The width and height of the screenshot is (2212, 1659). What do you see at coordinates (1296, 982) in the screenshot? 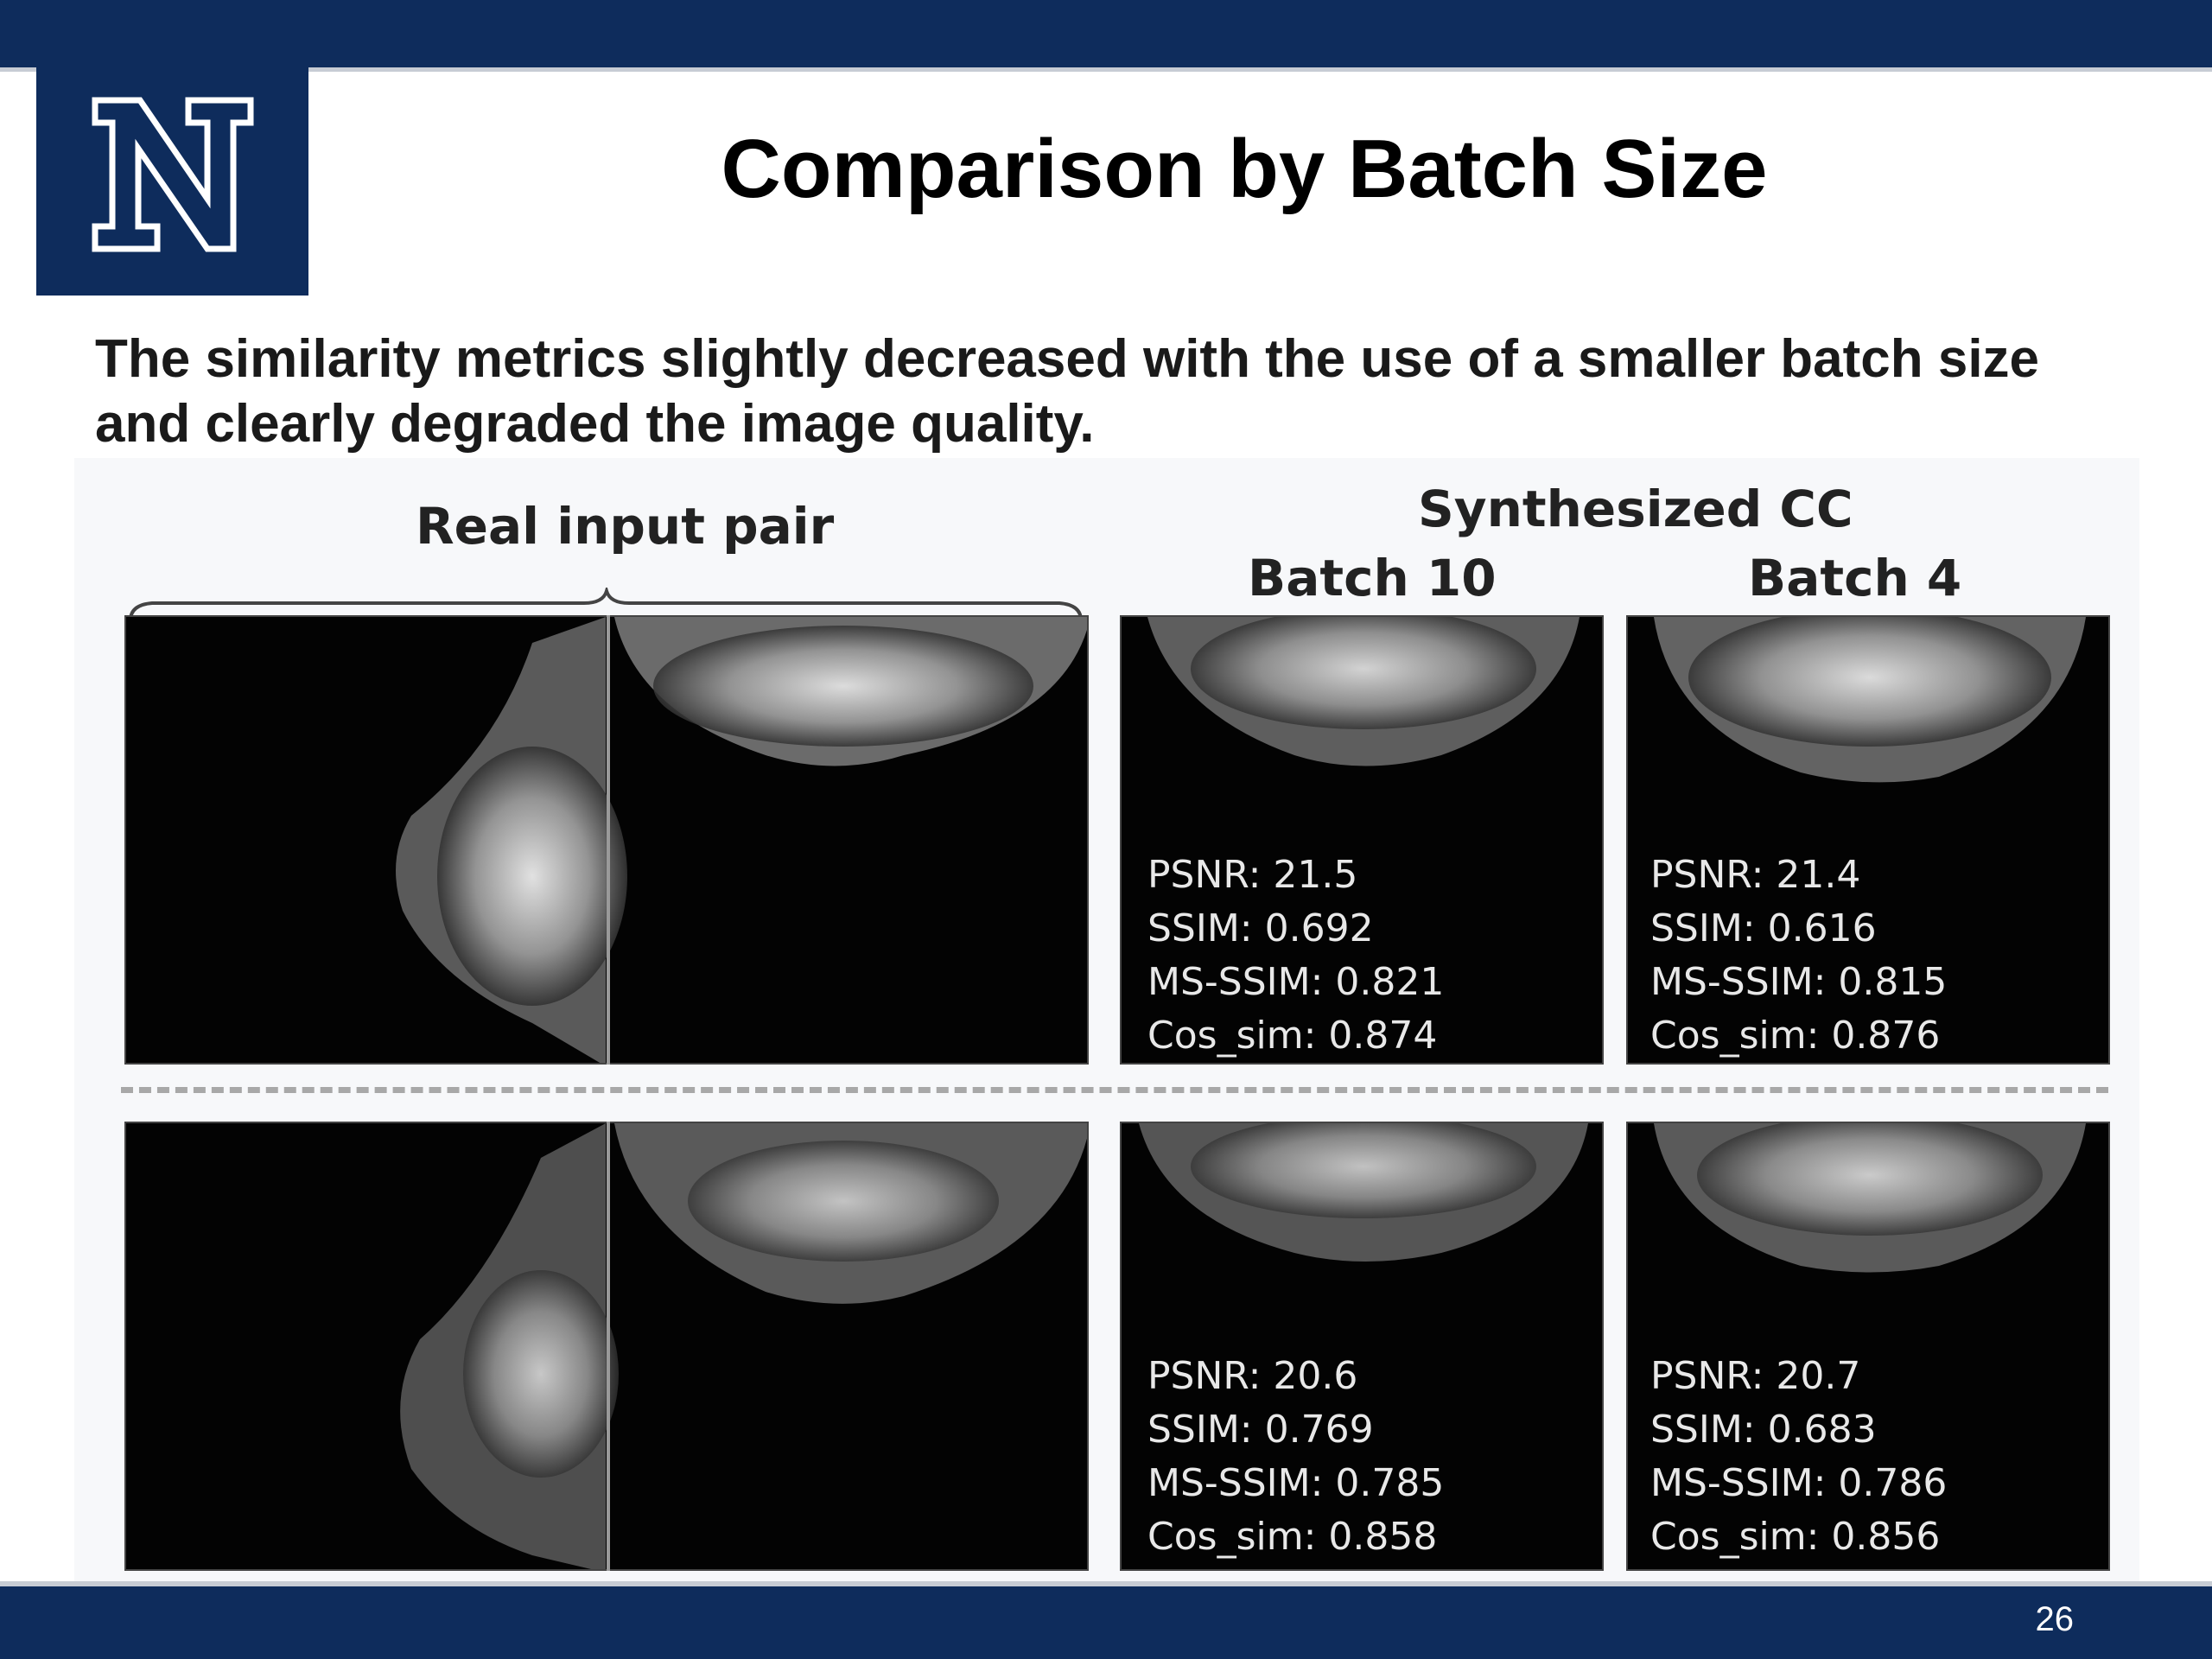
I see `ms-ssim-value: MS-SSIM: 0.821` at bounding box center [1296, 982].